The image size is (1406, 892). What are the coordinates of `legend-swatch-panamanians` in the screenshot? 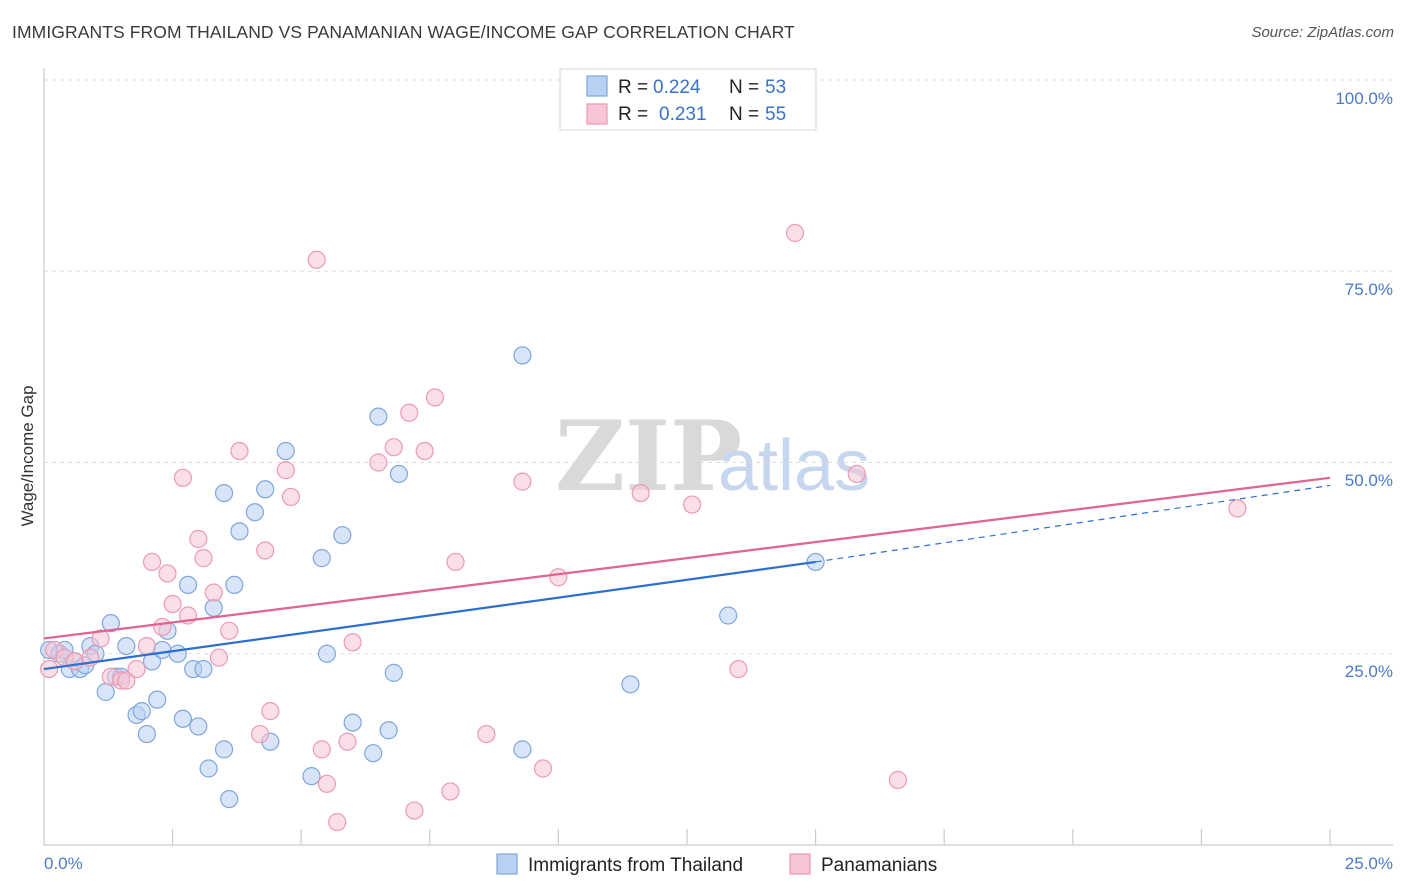 It's located at (597, 114).